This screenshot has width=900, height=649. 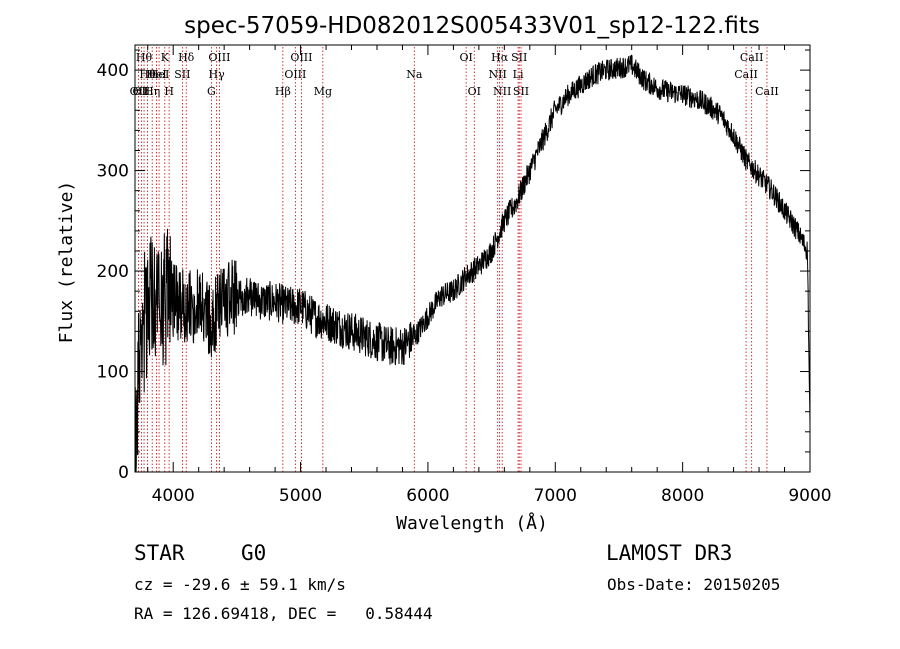 I want to click on y-axis-label: Flux (relative), so click(x=66, y=262).